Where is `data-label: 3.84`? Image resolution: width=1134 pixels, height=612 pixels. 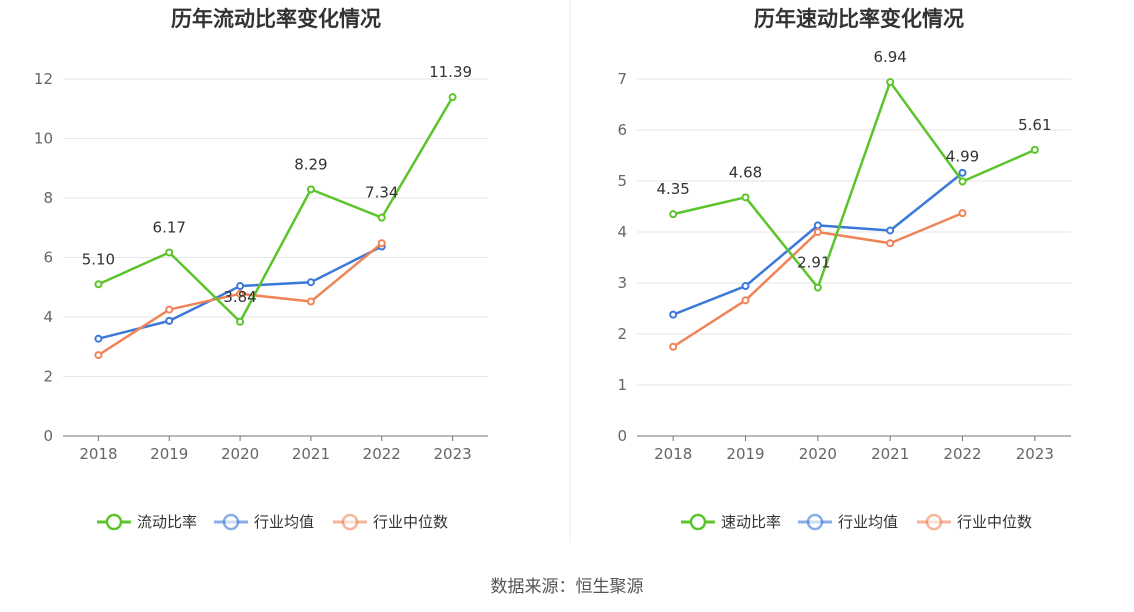
data-label: 3.84 is located at coordinates (239, 297).